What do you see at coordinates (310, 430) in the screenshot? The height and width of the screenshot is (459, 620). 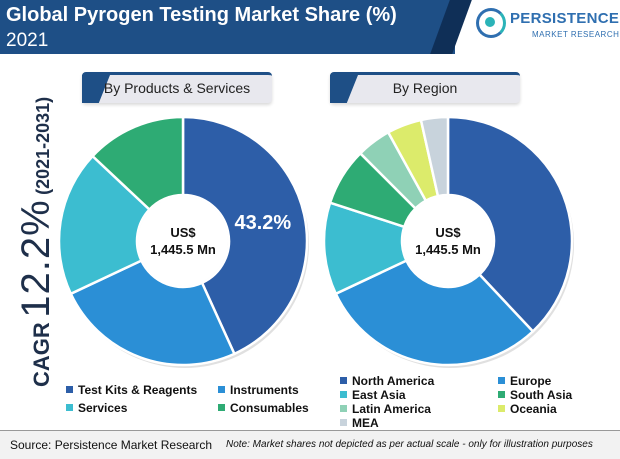 I see `footer-divider` at bounding box center [310, 430].